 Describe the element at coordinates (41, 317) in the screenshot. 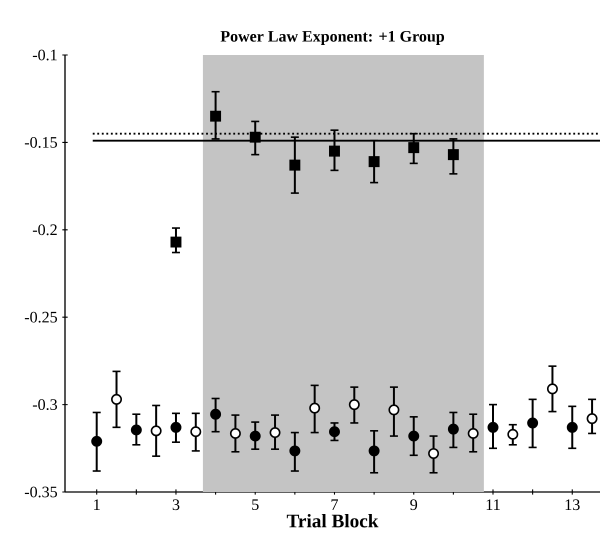

I see `y-tick-label: -0.25` at that location.